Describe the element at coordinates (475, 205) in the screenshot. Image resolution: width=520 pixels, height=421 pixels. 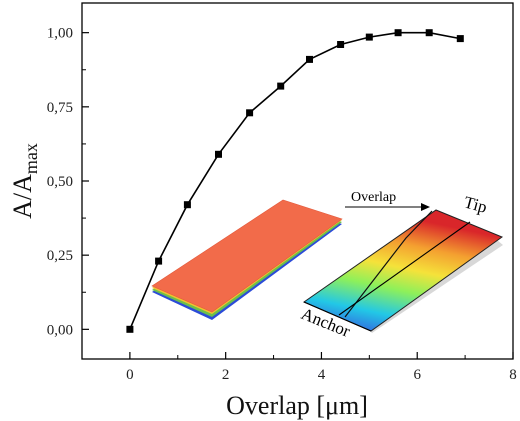
I see `tip-label: Tip` at that location.